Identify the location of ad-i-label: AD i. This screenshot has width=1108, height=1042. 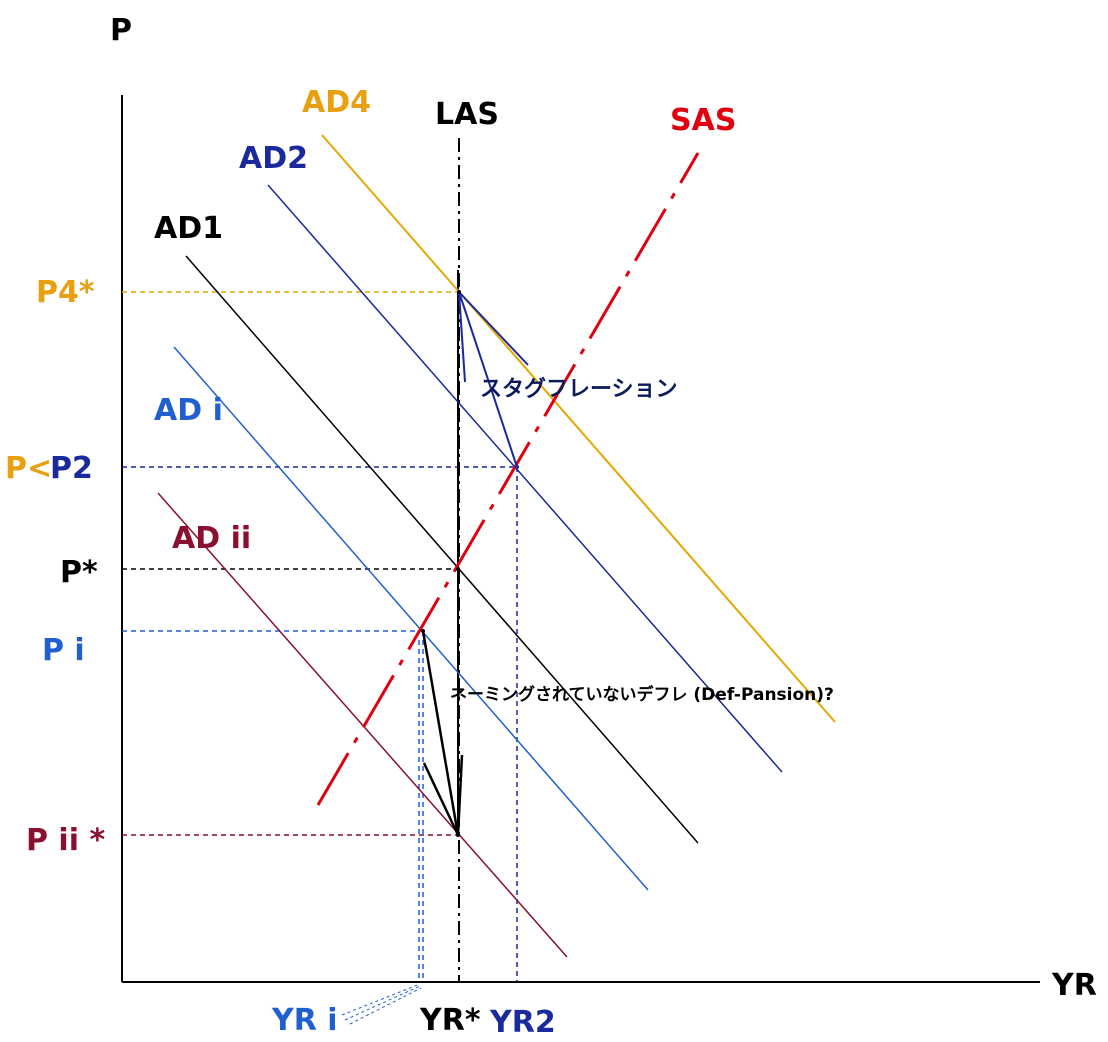
(188, 410).